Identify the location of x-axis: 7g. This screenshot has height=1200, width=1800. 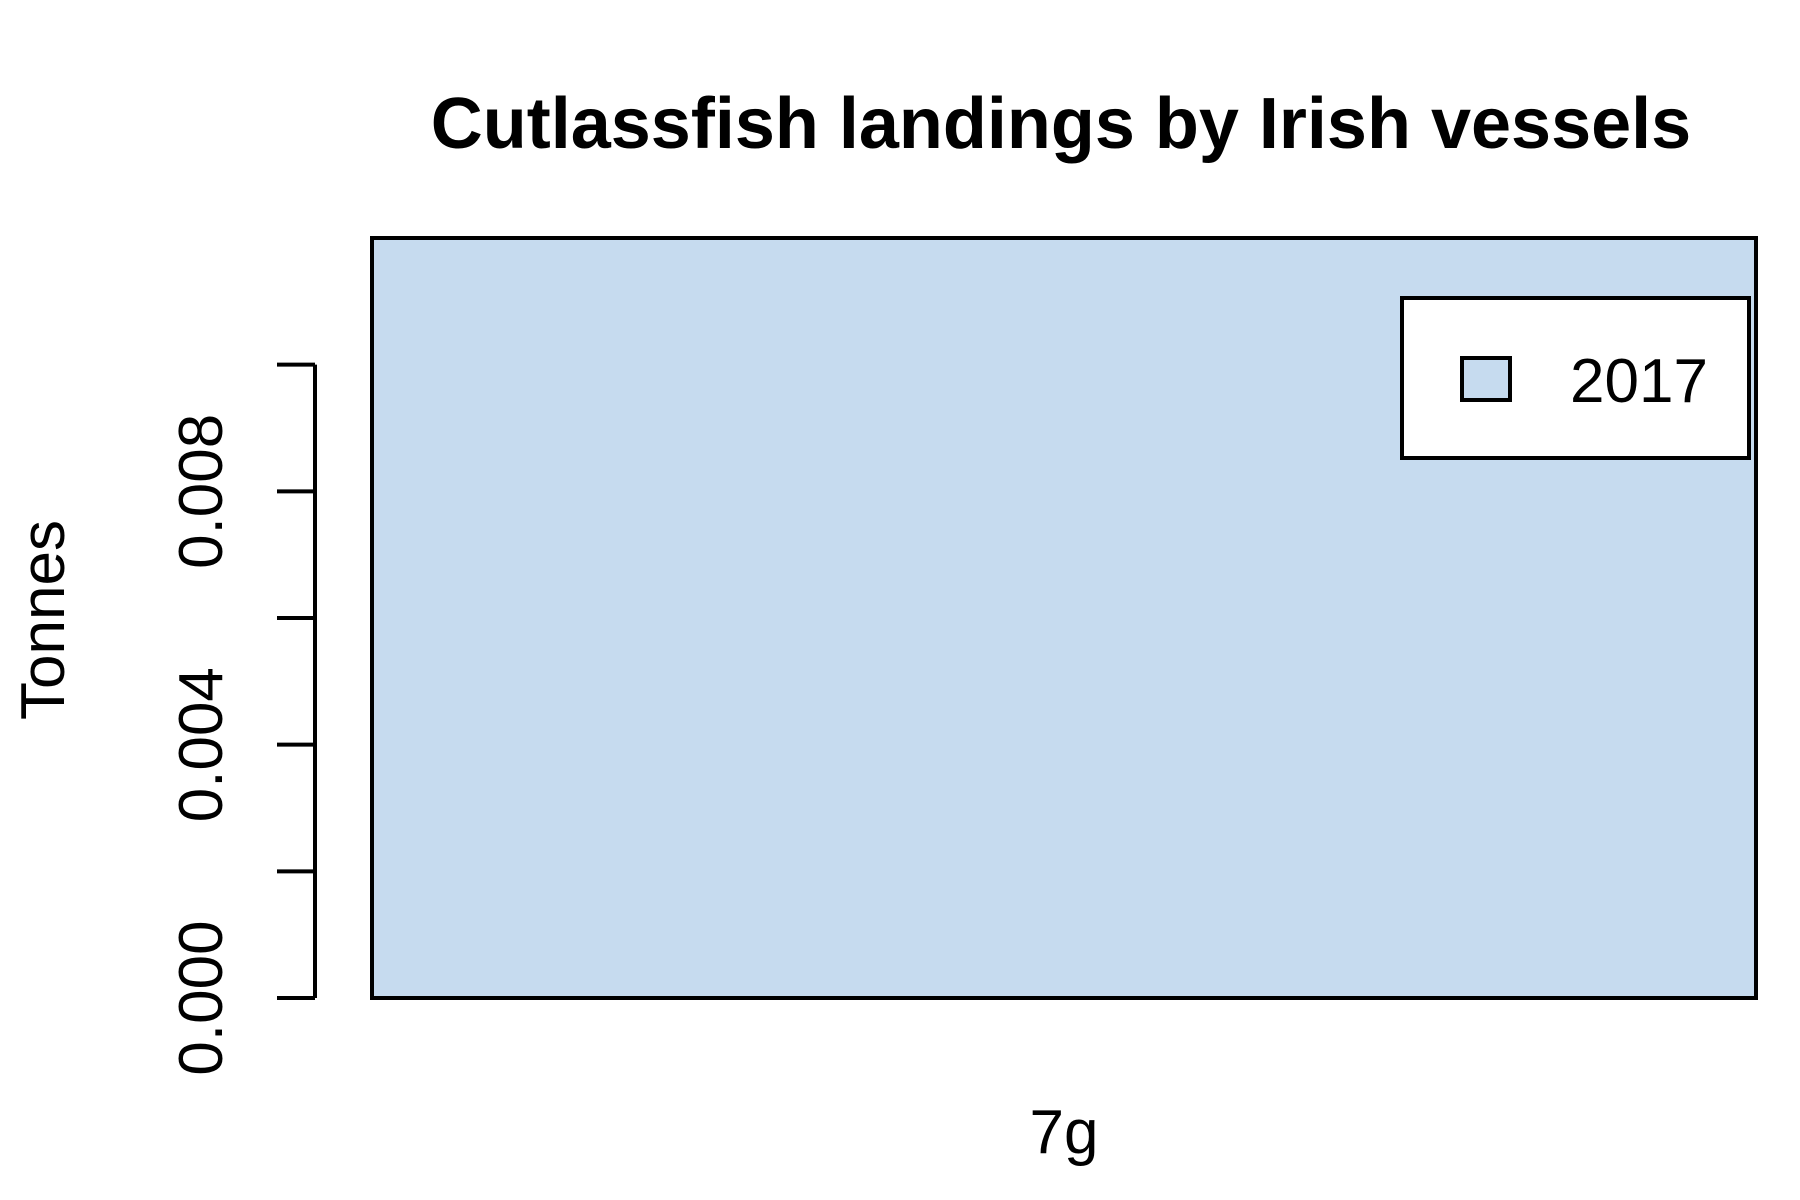
(1064, 1132).